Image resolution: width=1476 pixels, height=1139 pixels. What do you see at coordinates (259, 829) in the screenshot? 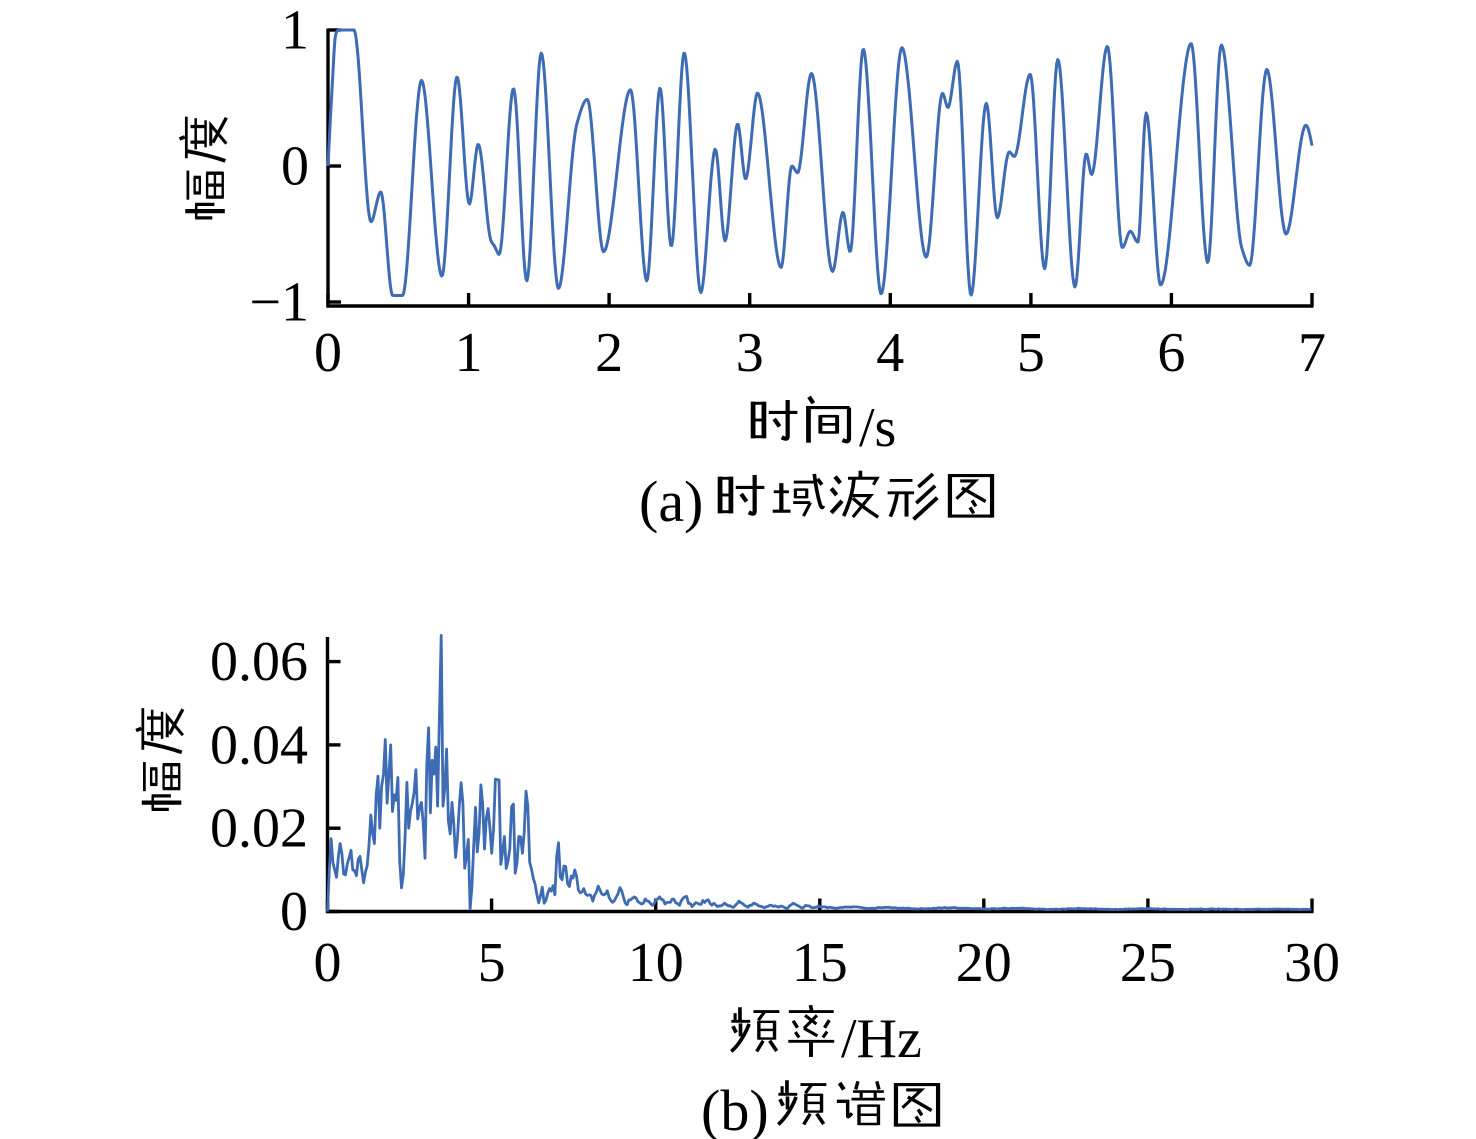
I see `svg-text: 0.02` at bounding box center [259, 829].